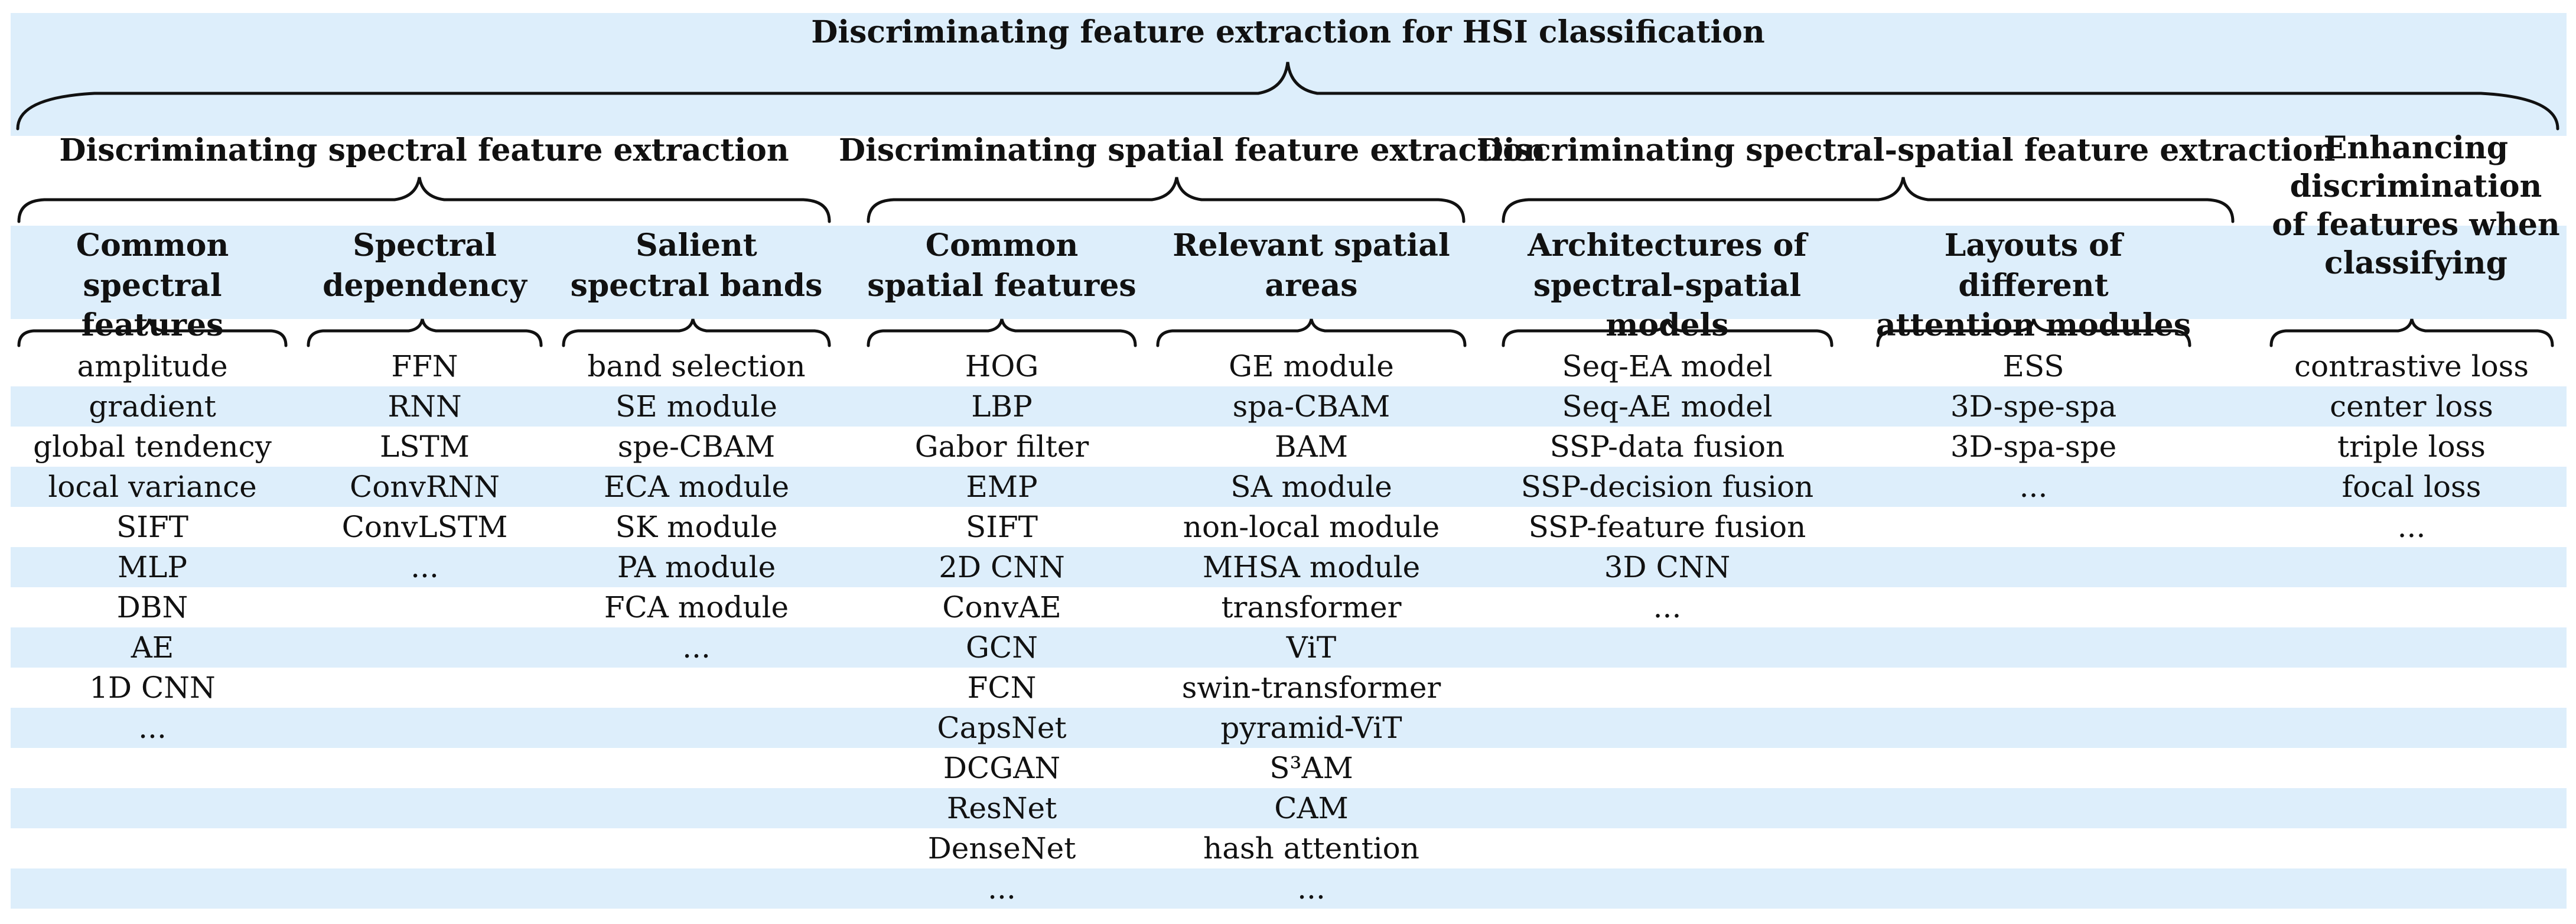 This screenshot has width=2576, height=924. What do you see at coordinates (152, 647) in the screenshot?
I see `list-item: AE` at bounding box center [152, 647].